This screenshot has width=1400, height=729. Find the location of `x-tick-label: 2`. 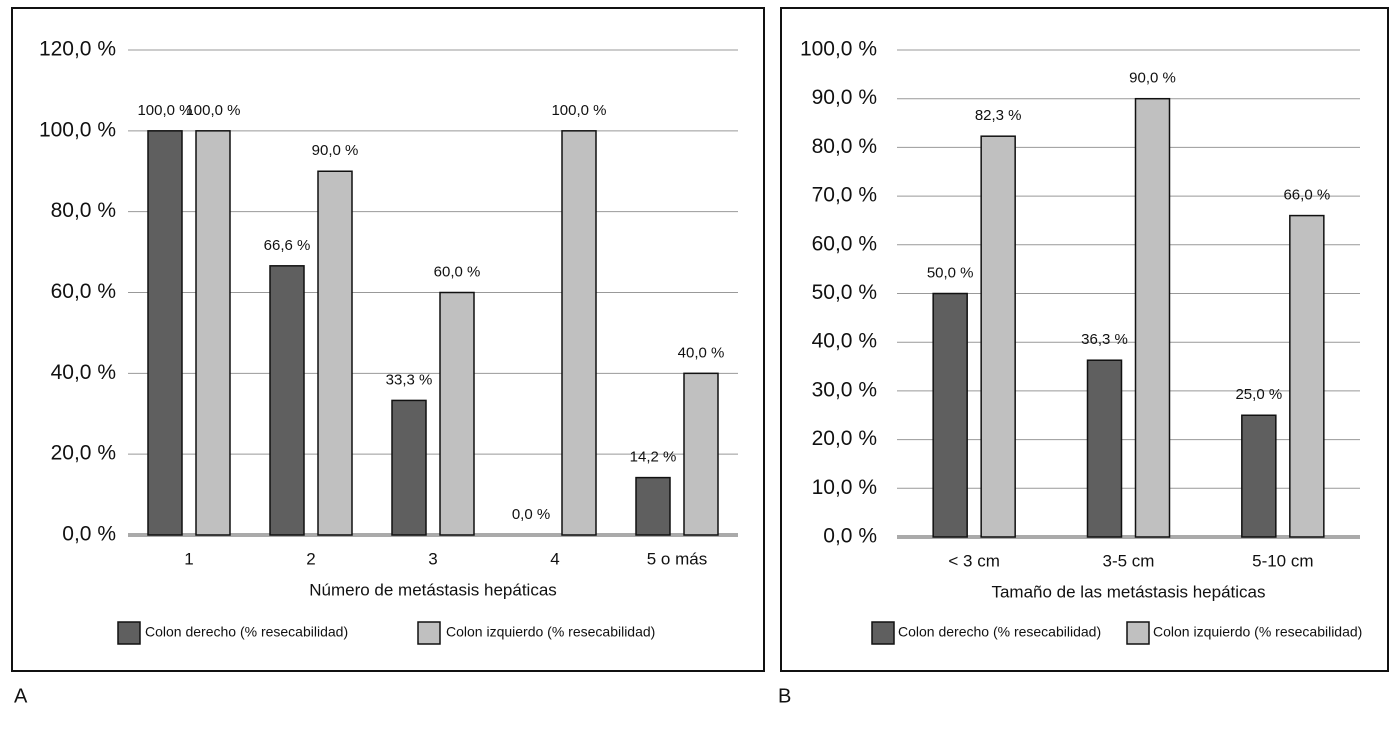

x-tick-label: 2 is located at coordinates (310, 558).